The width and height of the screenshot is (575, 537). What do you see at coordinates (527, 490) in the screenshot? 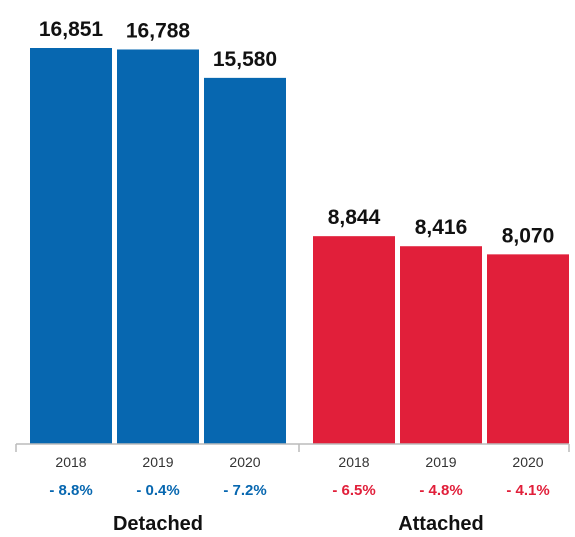
I see `change-label-attached-2020: - 4.1%` at bounding box center [527, 490].